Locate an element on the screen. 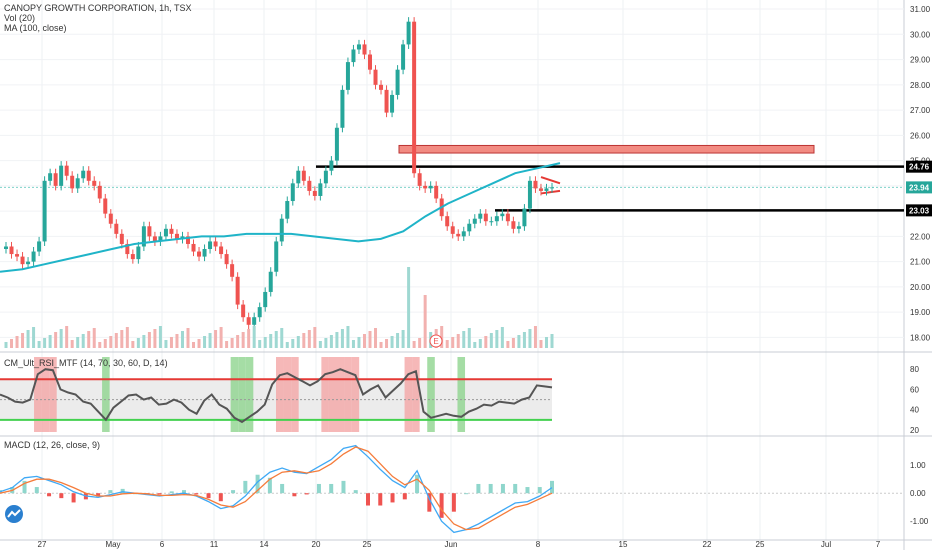  ma-100-line is located at coordinates (280, 217).